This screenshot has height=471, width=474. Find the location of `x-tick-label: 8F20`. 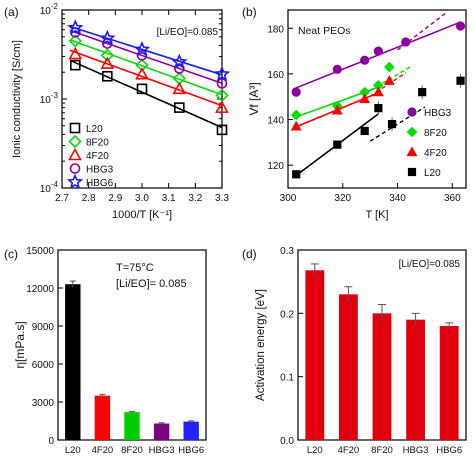

x-tick-label: 8F20 is located at coordinates (382, 450).